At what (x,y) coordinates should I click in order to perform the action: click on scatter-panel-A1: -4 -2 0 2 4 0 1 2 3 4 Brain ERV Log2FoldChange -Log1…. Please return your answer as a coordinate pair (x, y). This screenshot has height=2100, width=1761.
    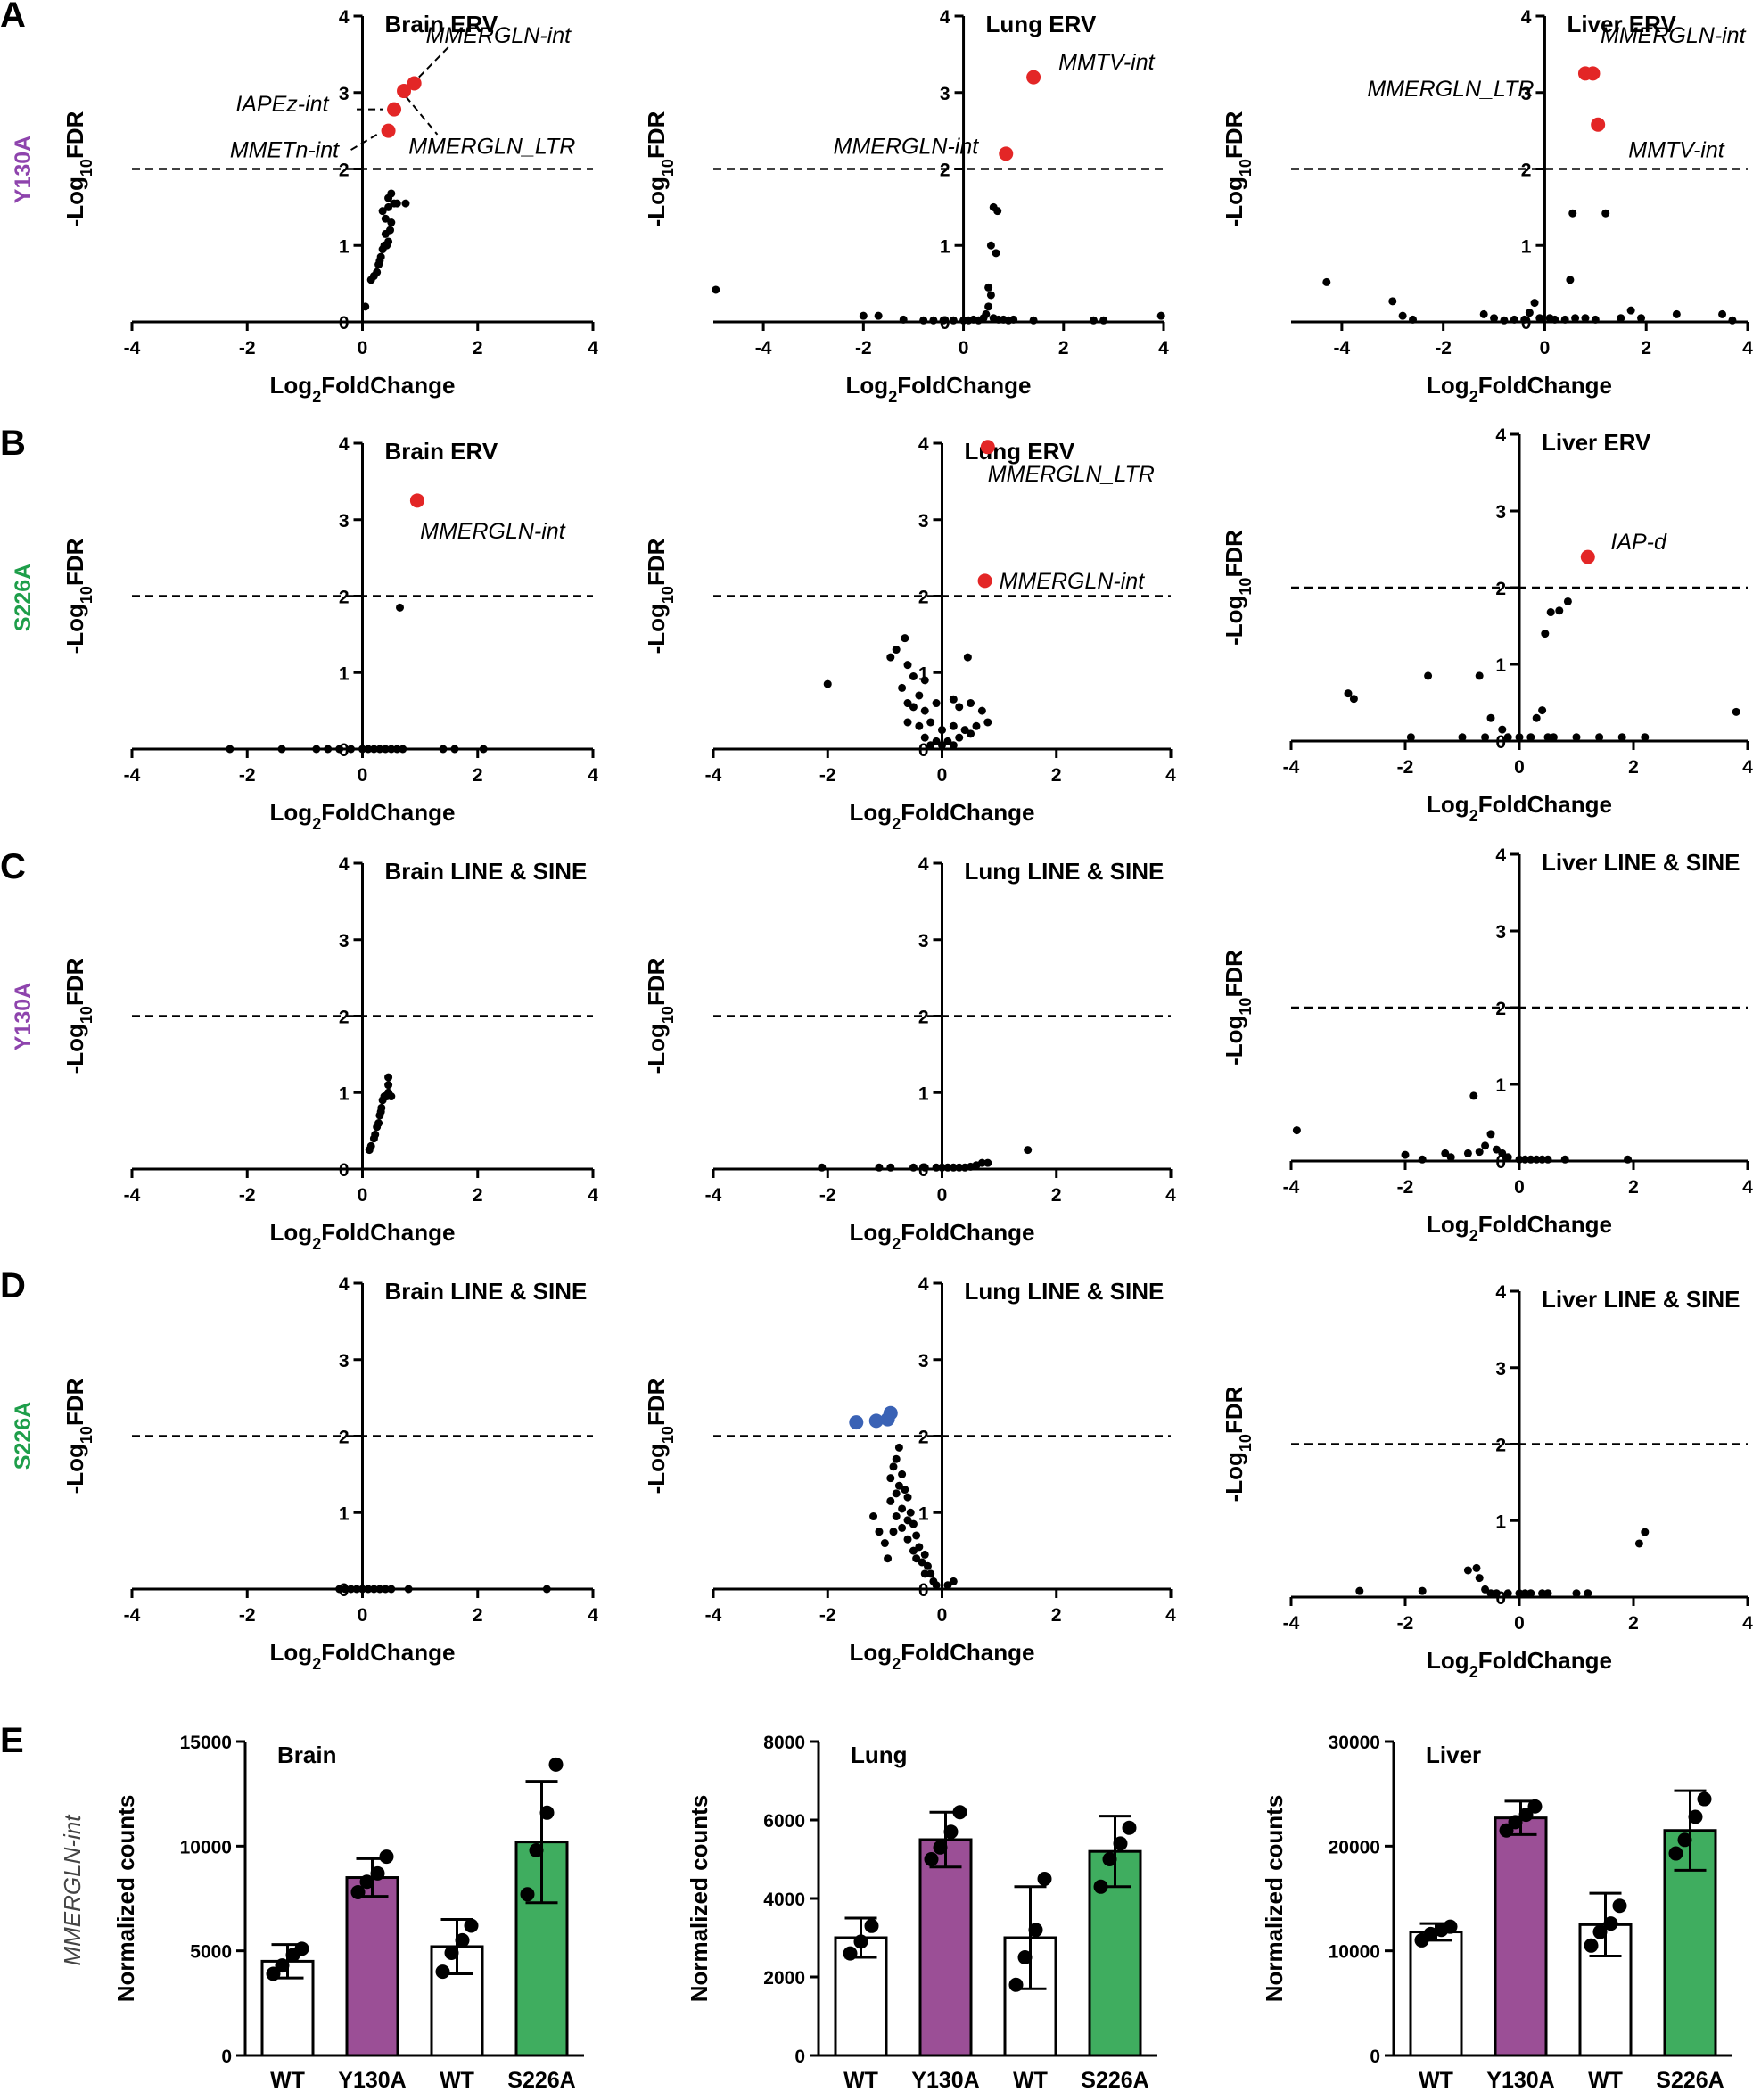
    Looking at the image, I should click on (330, 206).